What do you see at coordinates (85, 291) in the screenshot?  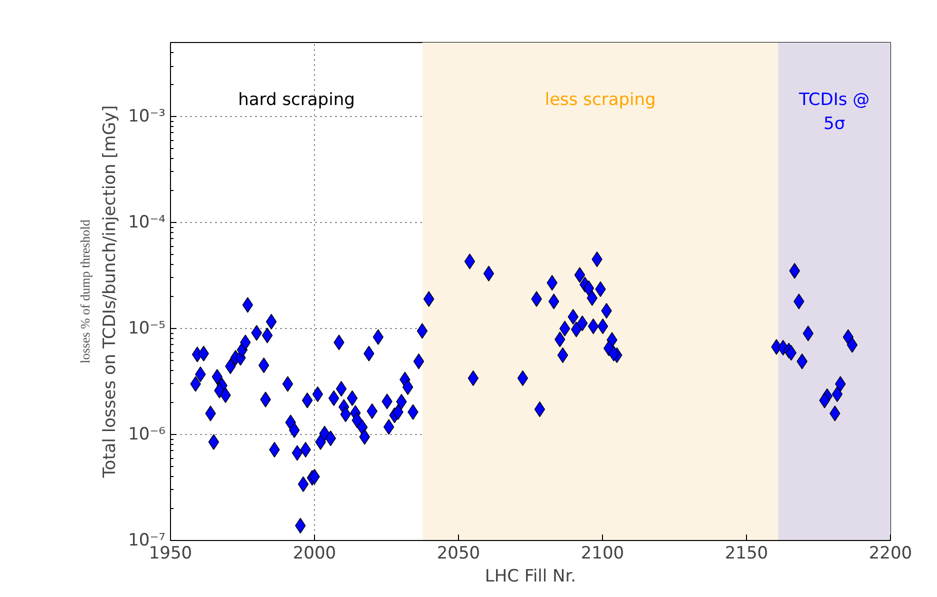 I see `text: losses % of dump threshold` at bounding box center [85, 291].